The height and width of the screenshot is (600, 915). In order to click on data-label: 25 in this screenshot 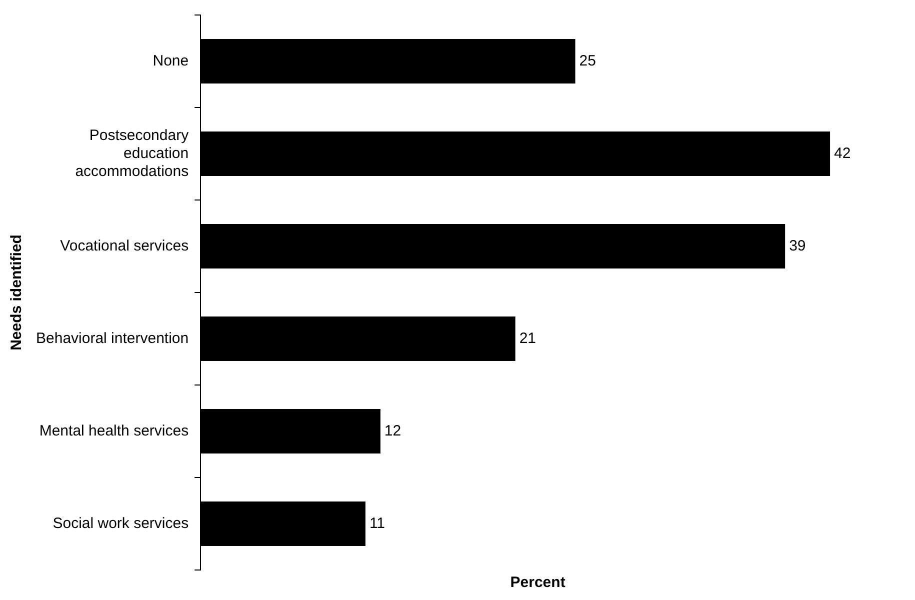, I will do `click(587, 61)`.